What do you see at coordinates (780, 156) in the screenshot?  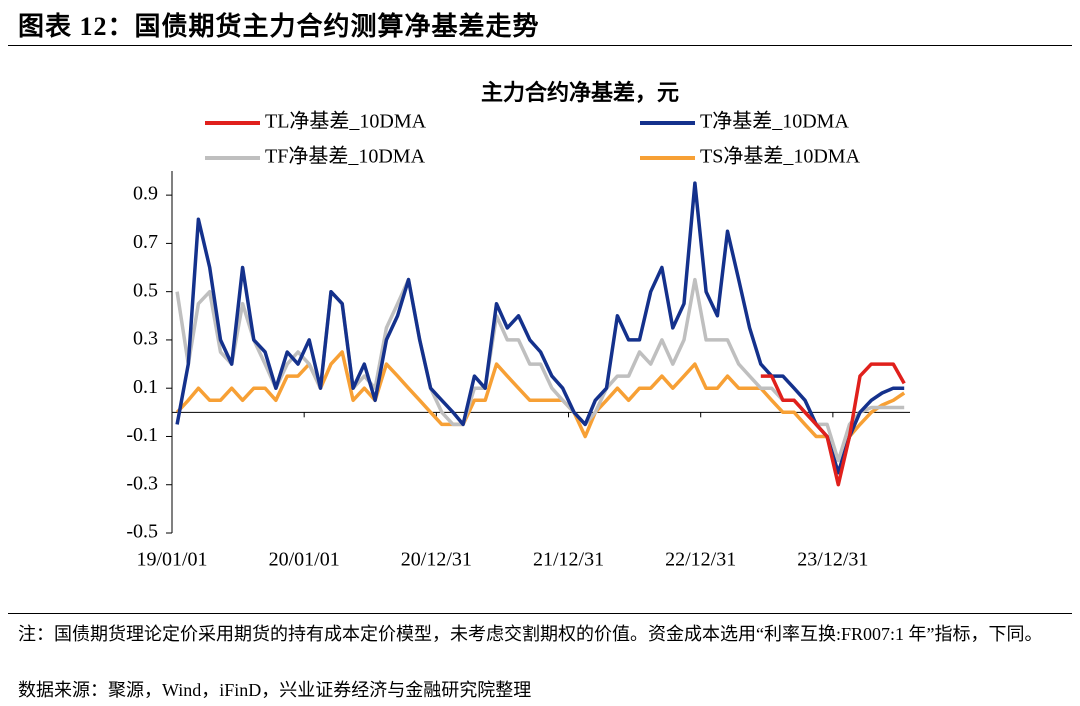 I see `legend-label: TS净基差_10DMA` at bounding box center [780, 156].